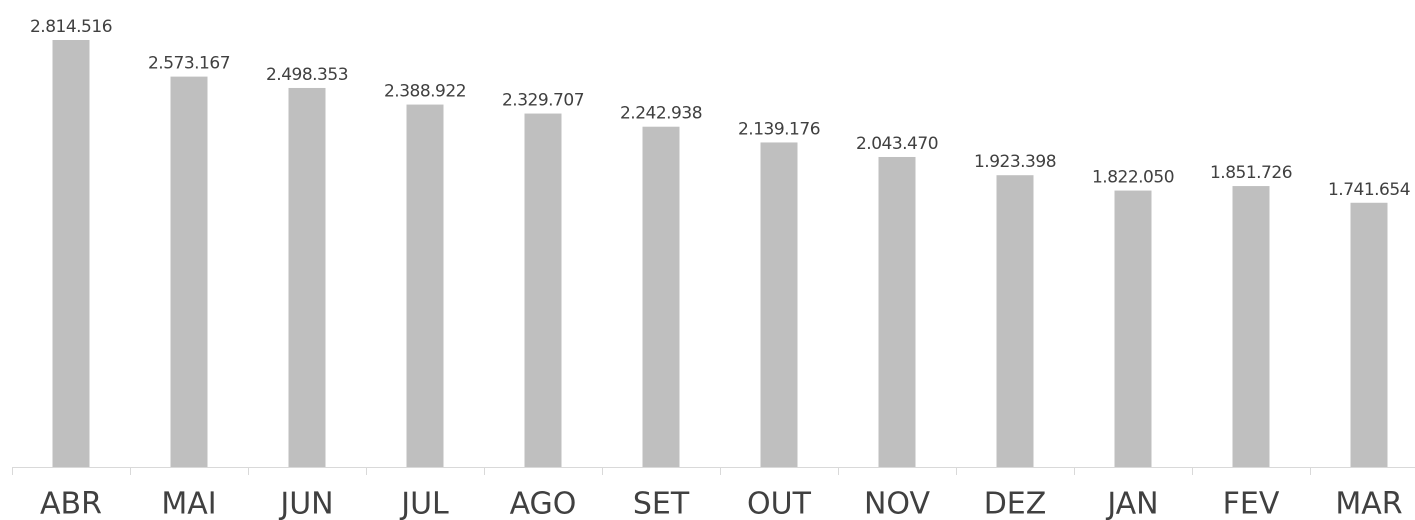 The image size is (1415, 520). Describe the element at coordinates (661, 114) in the screenshot. I see `value-label: 2.242.938` at that location.